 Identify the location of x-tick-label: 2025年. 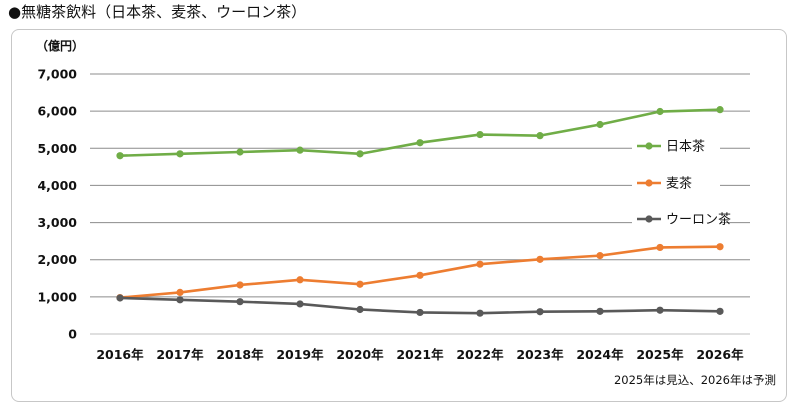
(660, 354).